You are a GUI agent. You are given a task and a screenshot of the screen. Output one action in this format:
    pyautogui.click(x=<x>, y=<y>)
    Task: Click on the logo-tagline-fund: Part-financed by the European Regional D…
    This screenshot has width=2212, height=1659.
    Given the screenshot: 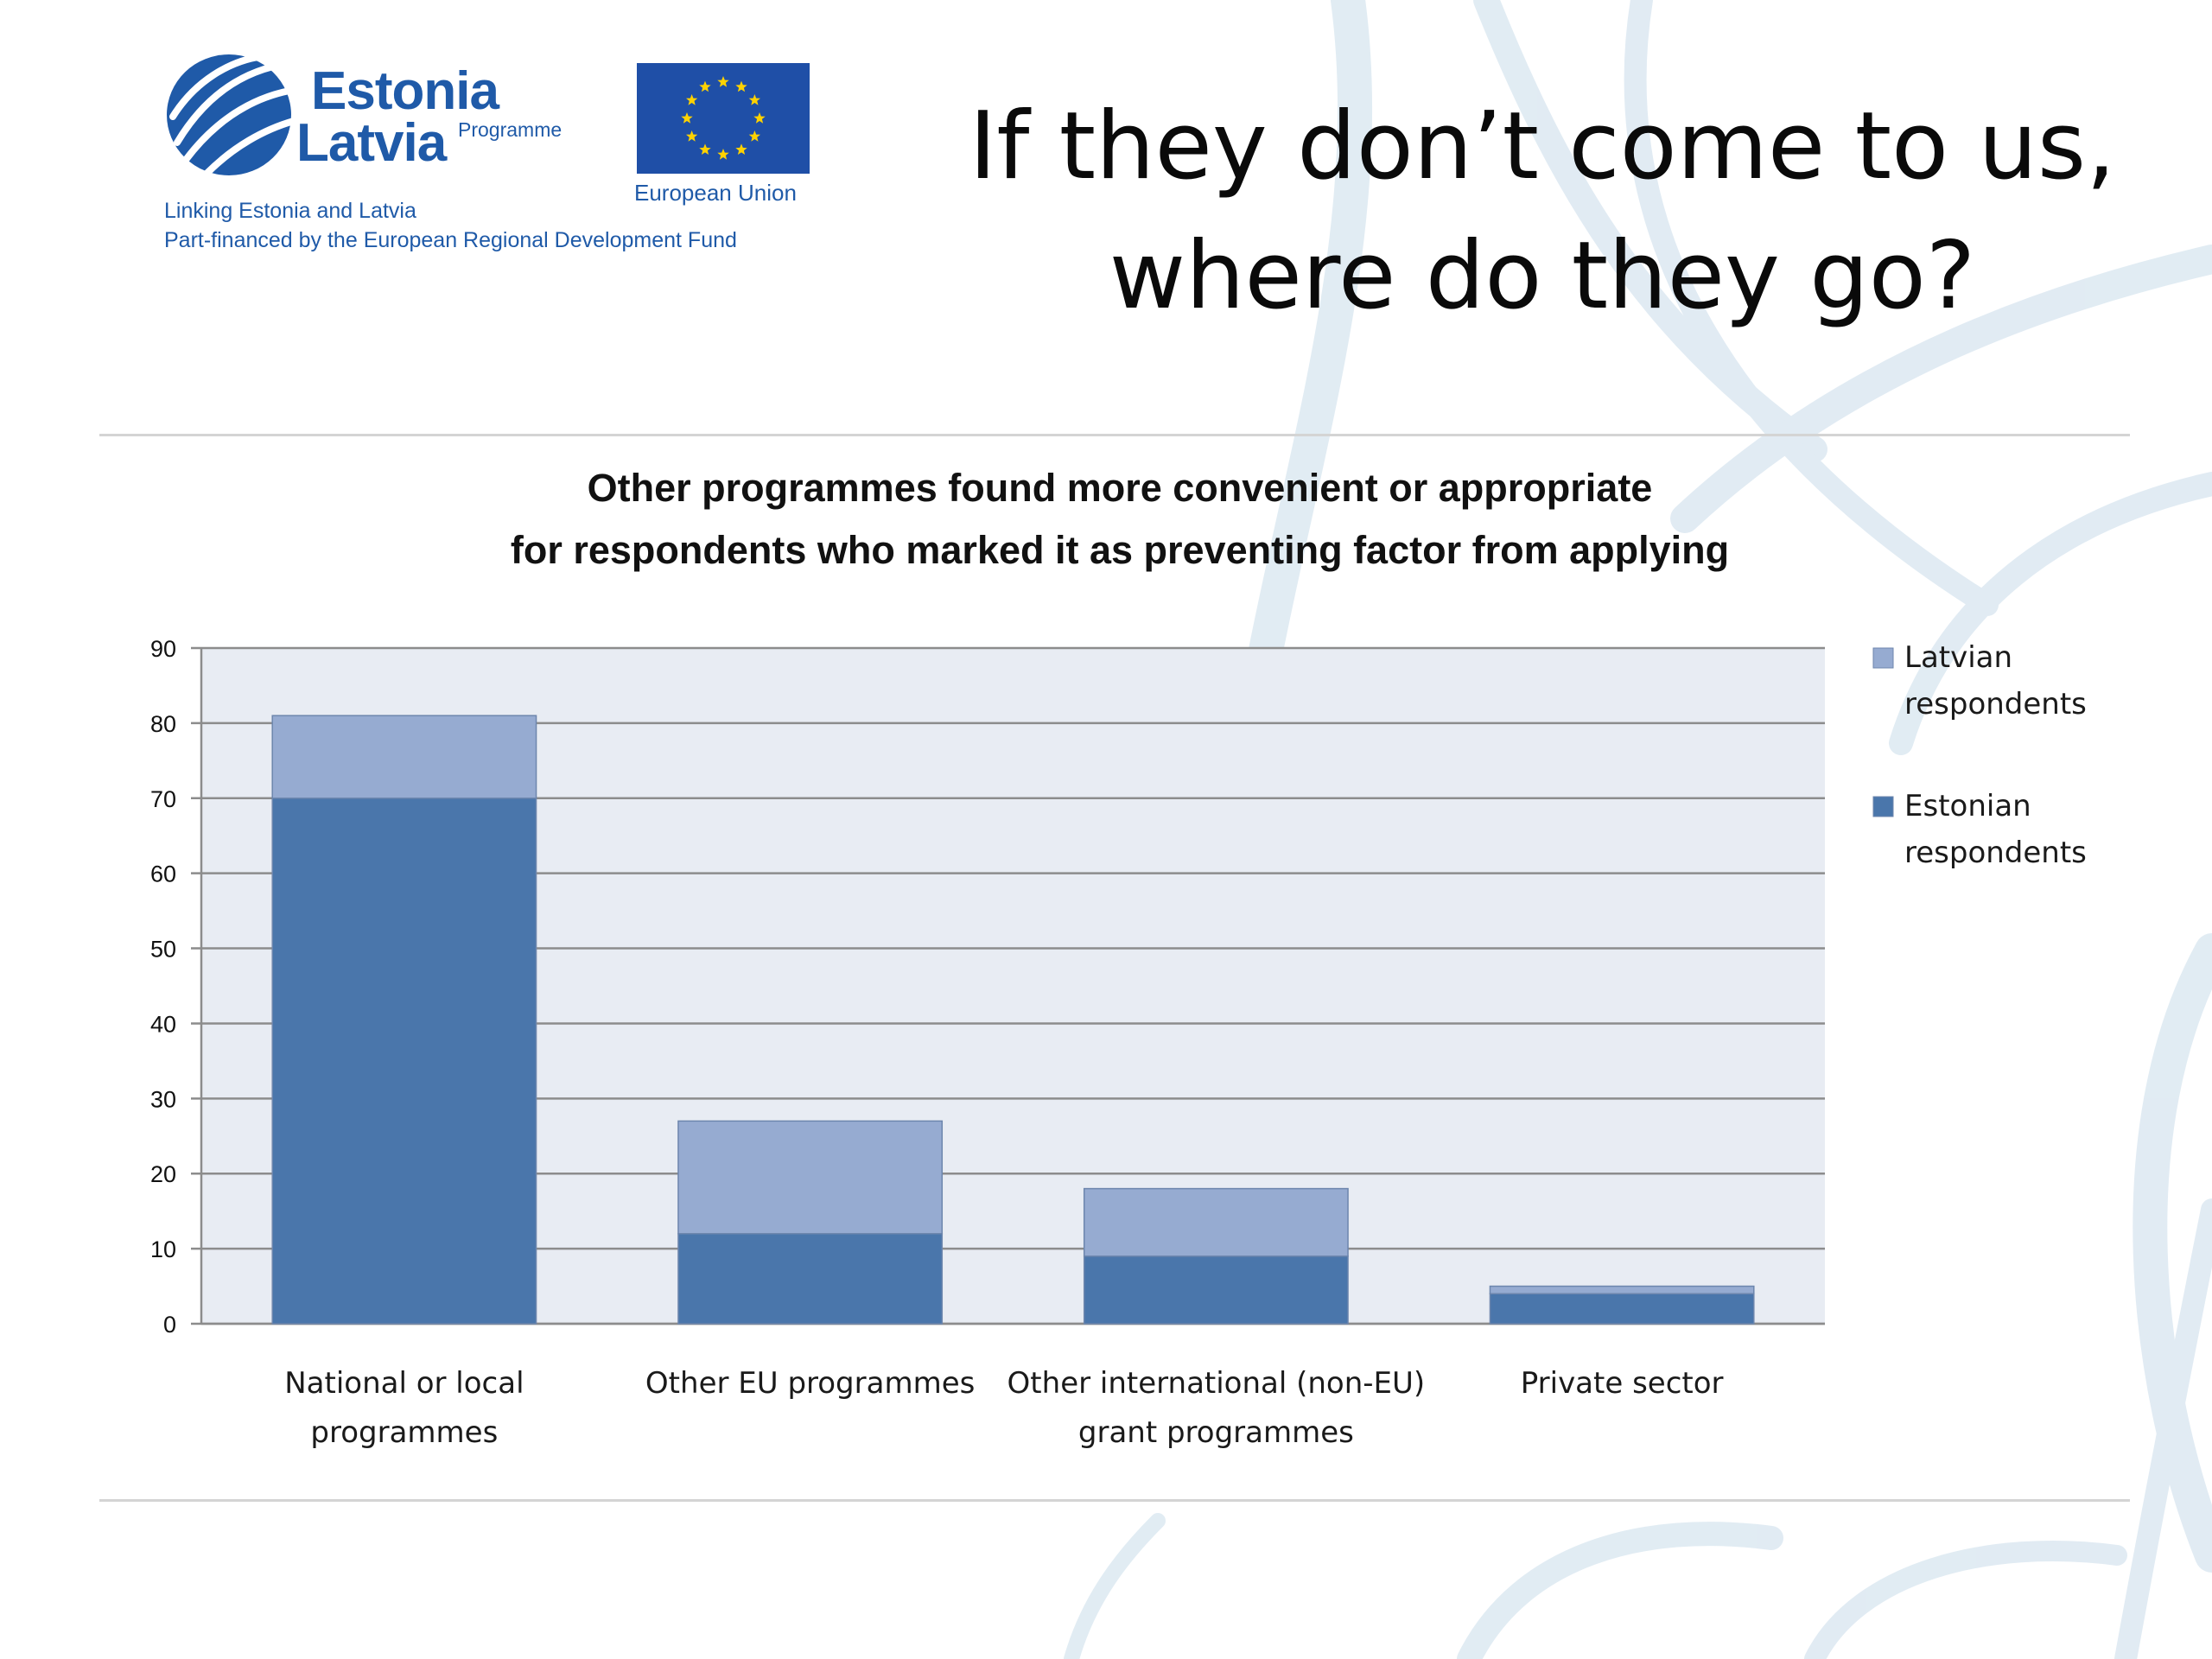 What is the action you would take?
    pyautogui.click(x=450, y=240)
    